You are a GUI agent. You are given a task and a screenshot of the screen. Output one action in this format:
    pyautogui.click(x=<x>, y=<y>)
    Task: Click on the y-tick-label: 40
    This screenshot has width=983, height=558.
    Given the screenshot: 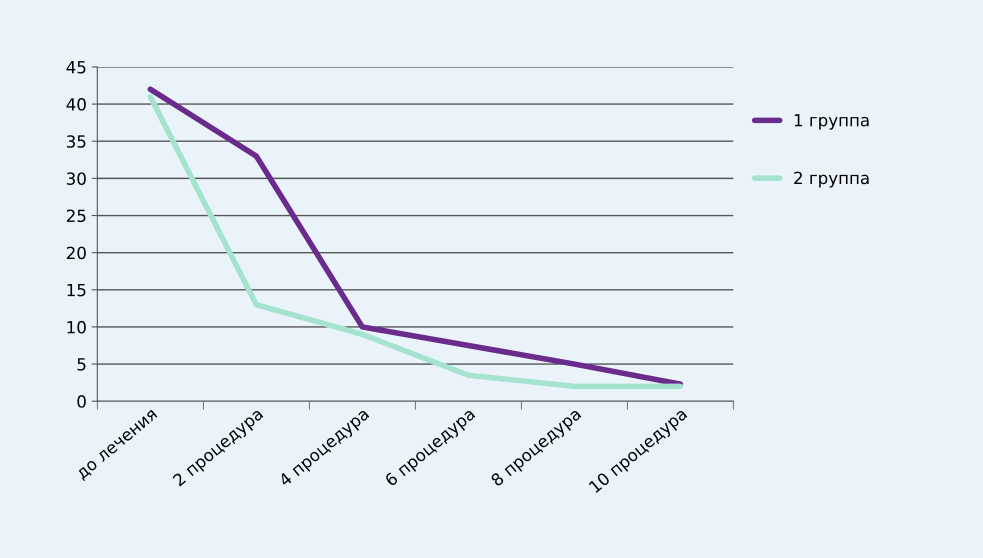 What is the action you would take?
    pyautogui.click(x=76, y=104)
    